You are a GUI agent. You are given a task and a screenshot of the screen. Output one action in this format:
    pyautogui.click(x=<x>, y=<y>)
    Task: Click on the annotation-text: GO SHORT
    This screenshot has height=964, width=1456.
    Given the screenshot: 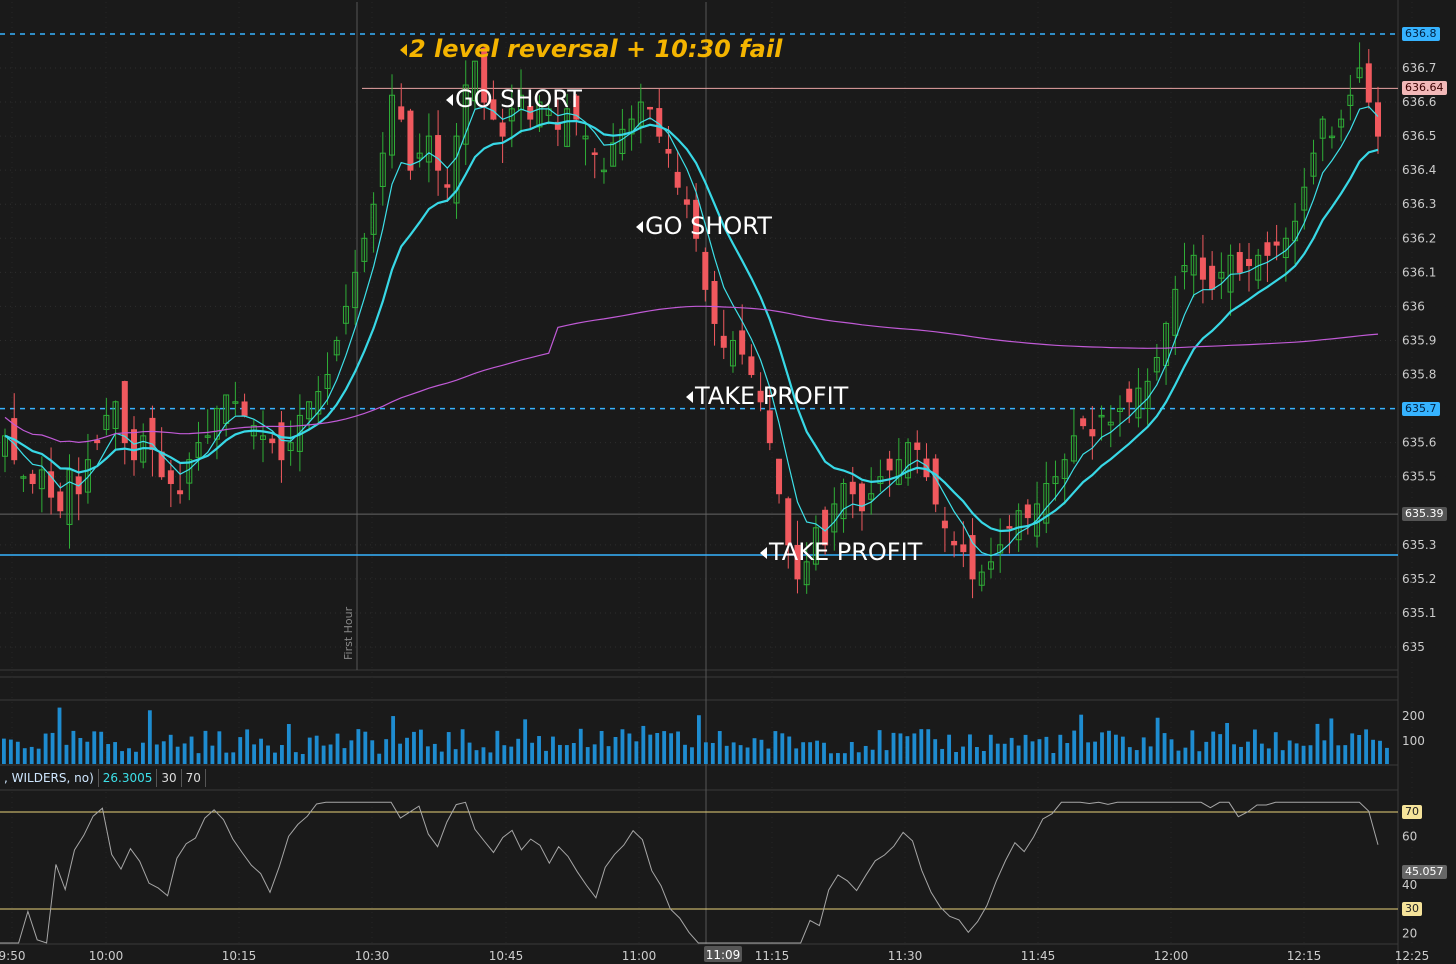 What is the action you would take?
    pyautogui.click(x=708, y=226)
    